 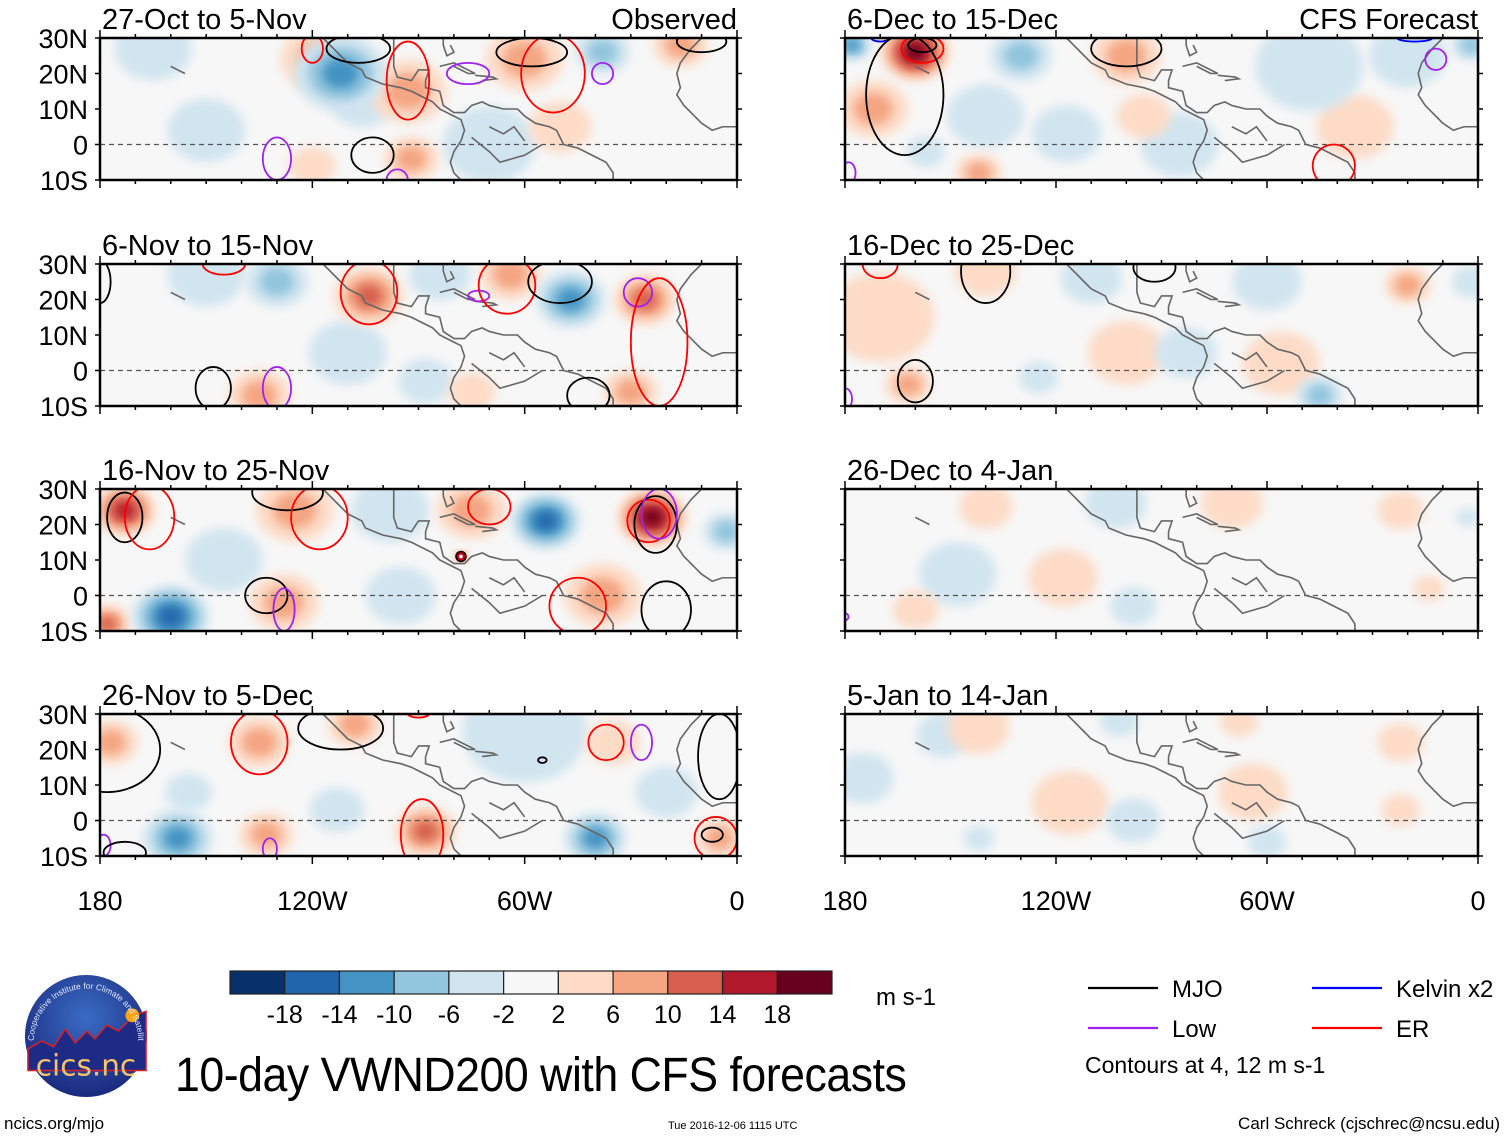 I want to click on storm-eye, so click(x=461, y=556).